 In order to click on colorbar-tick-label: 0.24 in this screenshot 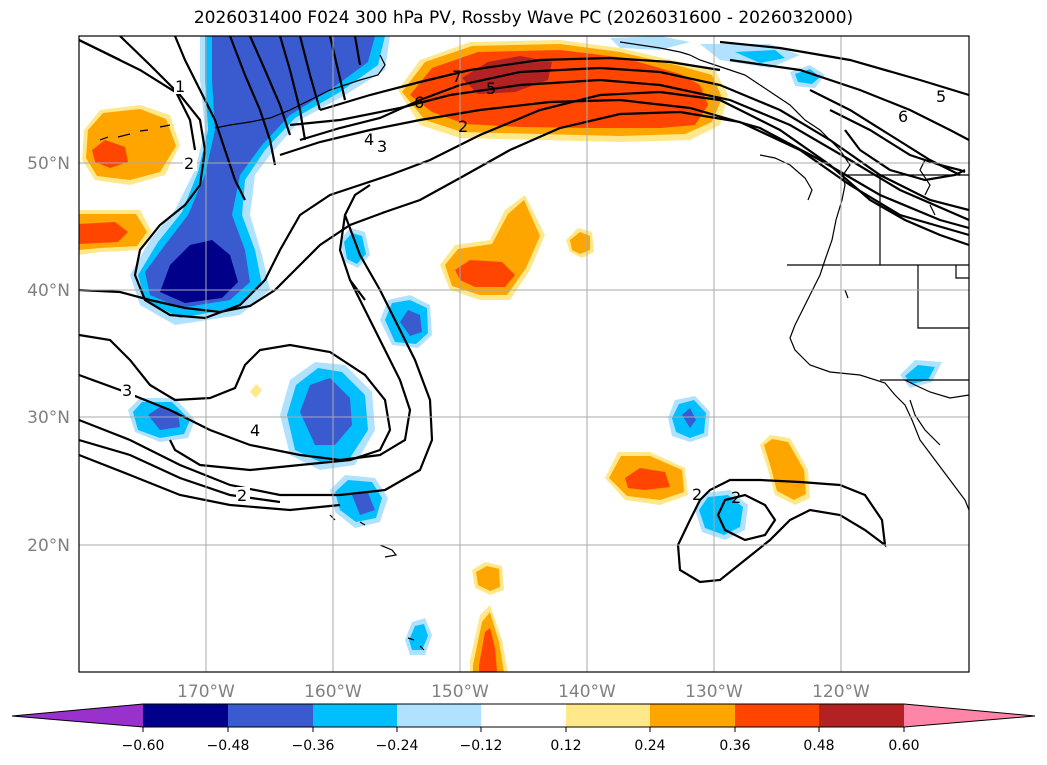, I will do `click(649, 746)`.